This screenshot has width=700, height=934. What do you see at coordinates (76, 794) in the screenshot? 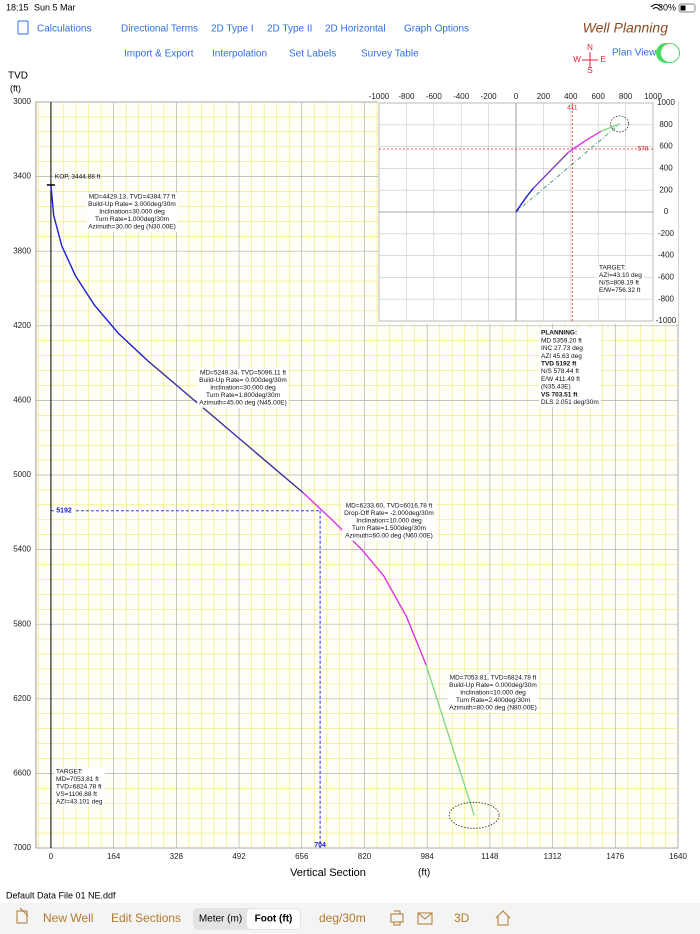
I see `annotation-line: VS=1106.88 ft` at bounding box center [76, 794].